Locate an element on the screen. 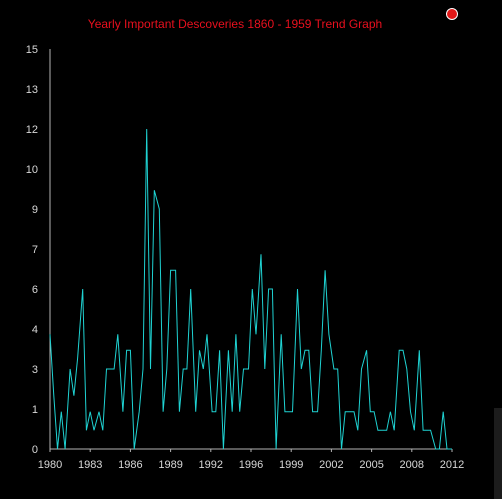 This screenshot has width=502, height=499. x-tick-label: 1989 is located at coordinates (170, 465).